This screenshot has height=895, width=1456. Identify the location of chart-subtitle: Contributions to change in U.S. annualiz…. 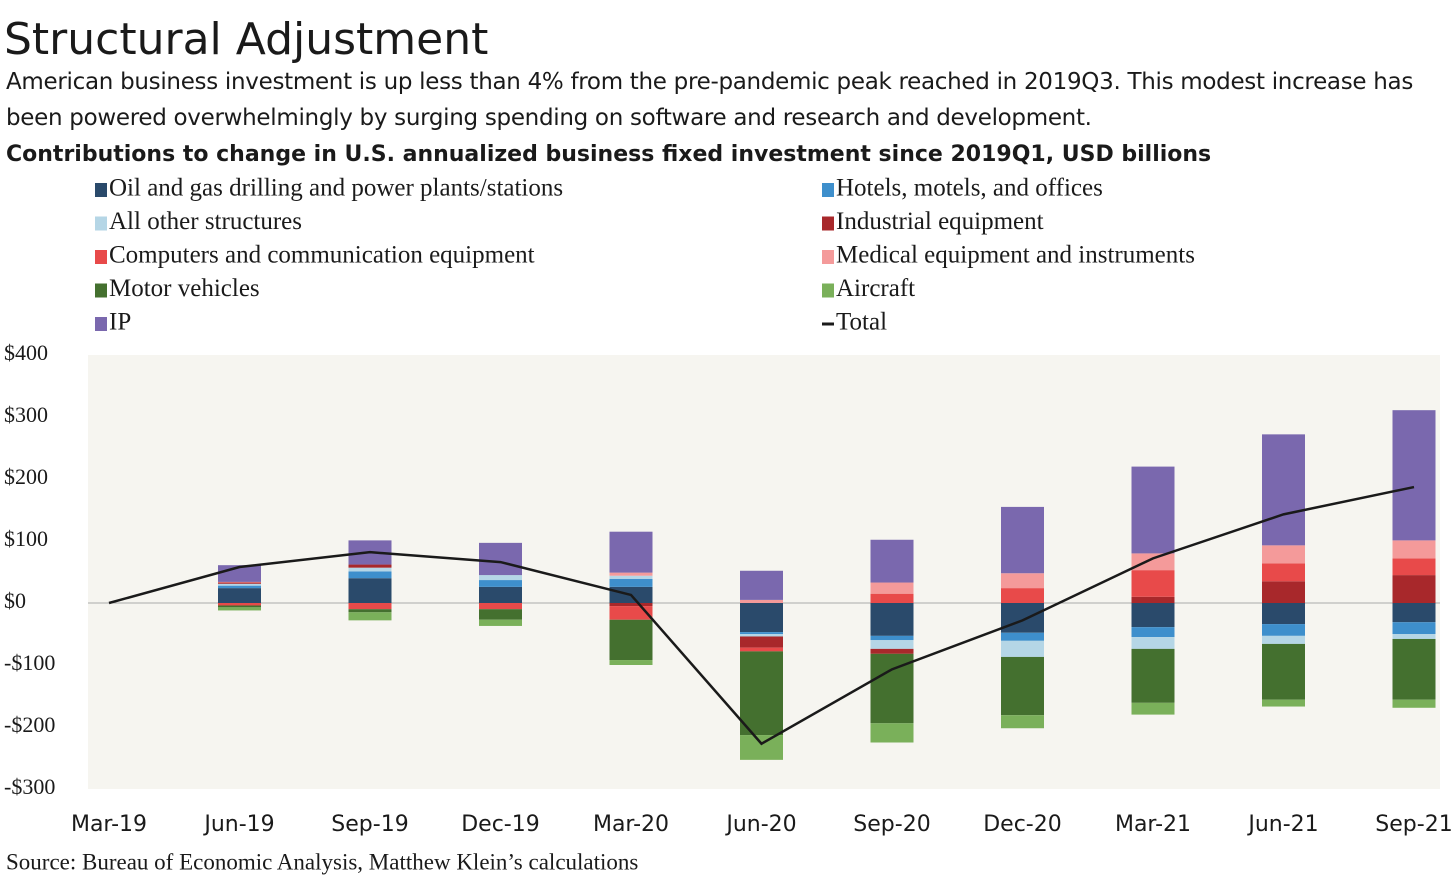
(608, 154).